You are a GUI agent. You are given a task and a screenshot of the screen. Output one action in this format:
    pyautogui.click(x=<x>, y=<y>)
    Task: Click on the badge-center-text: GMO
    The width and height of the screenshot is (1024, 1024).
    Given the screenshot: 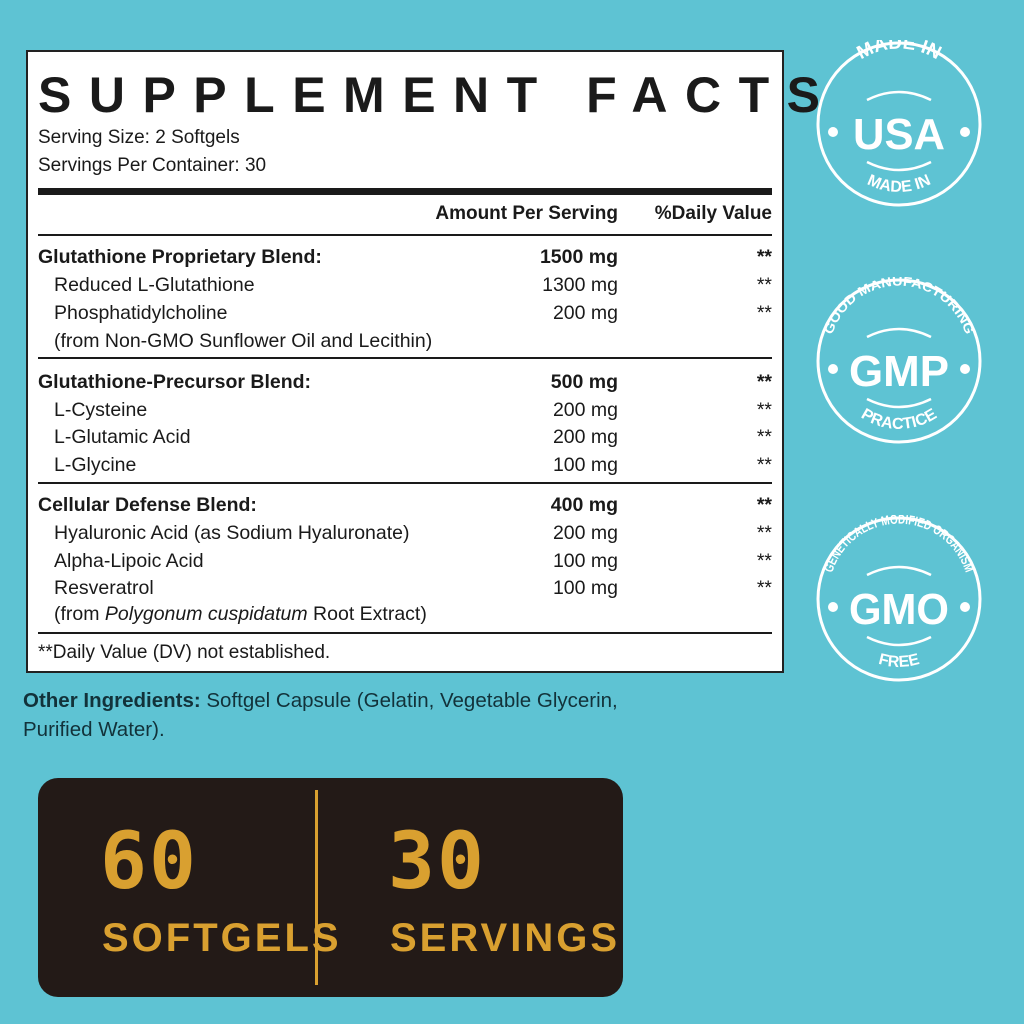 What is the action you would take?
    pyautogui.click(x=899, y=609)
    